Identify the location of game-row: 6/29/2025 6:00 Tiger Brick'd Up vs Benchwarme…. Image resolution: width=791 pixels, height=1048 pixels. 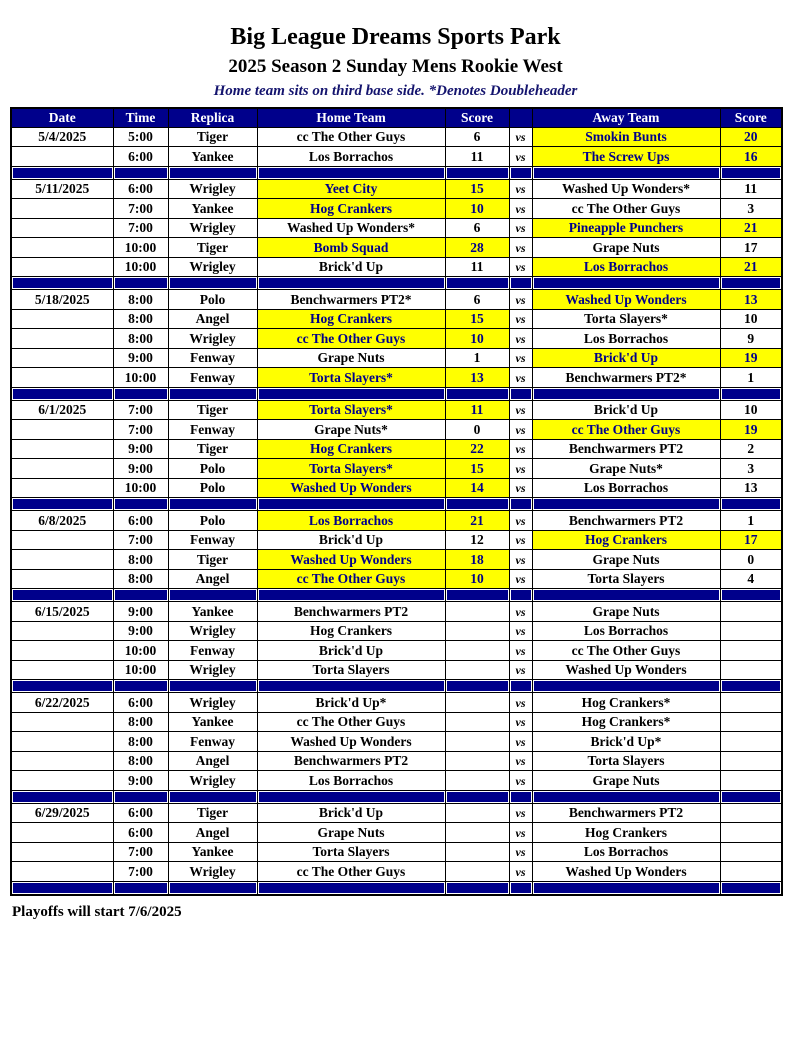
(396, 813).